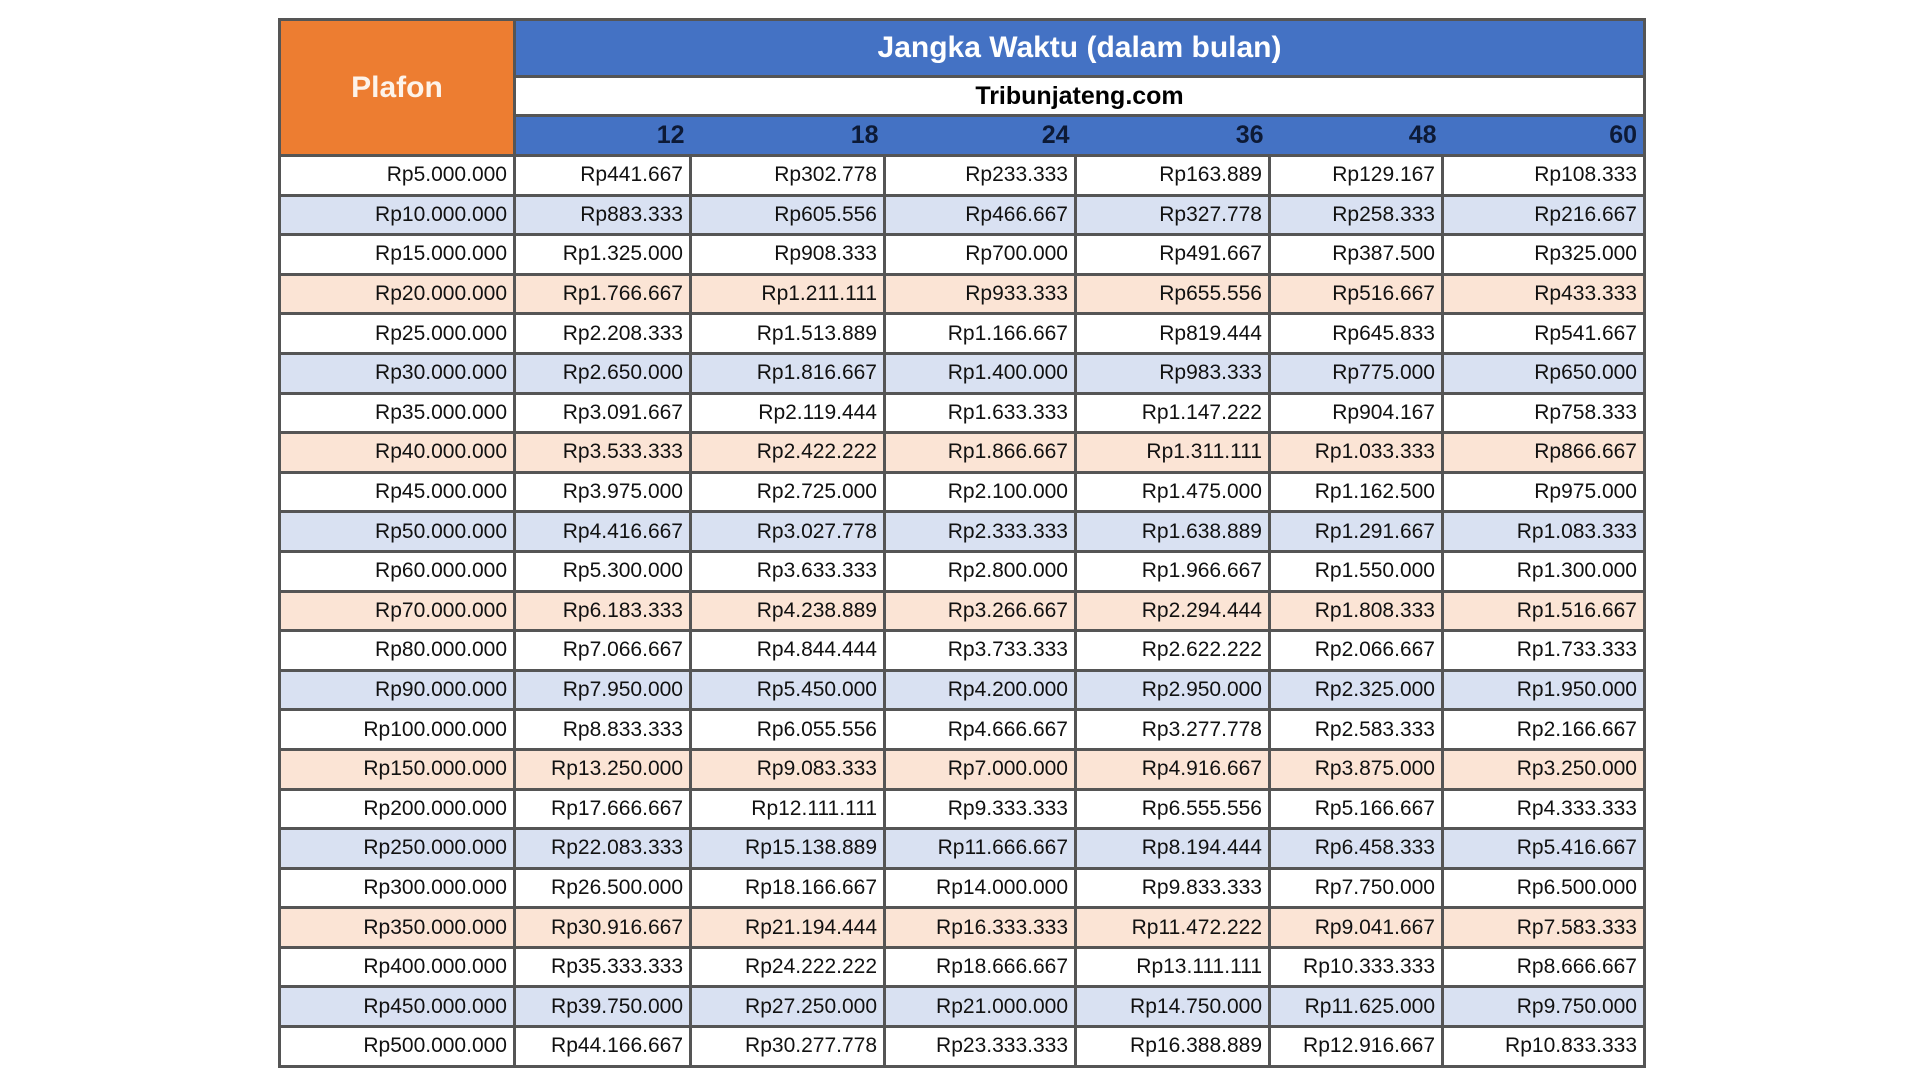  What do you see at coordinates (397, 729) in the screenshot?
I see `plafon-cell: Rp100.000.000` at bounding box center [397, 729].